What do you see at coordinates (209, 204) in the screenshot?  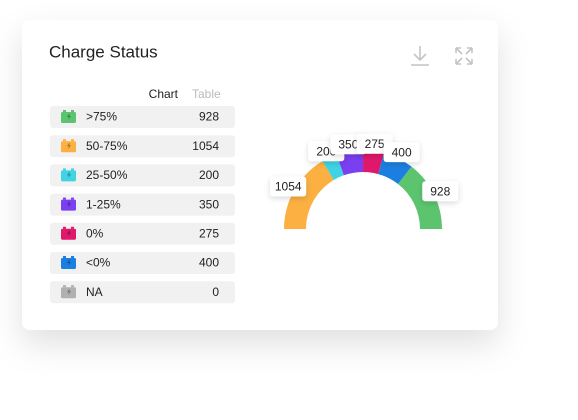 I see `row-value: 350` at bounding box center [209, 204].